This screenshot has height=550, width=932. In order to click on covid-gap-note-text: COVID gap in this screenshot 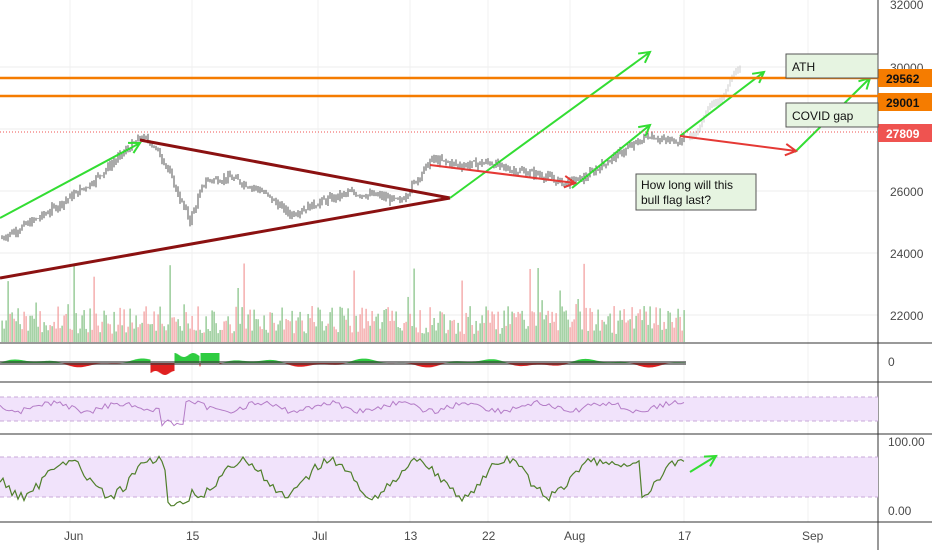, I will do `click(823, 116)`.